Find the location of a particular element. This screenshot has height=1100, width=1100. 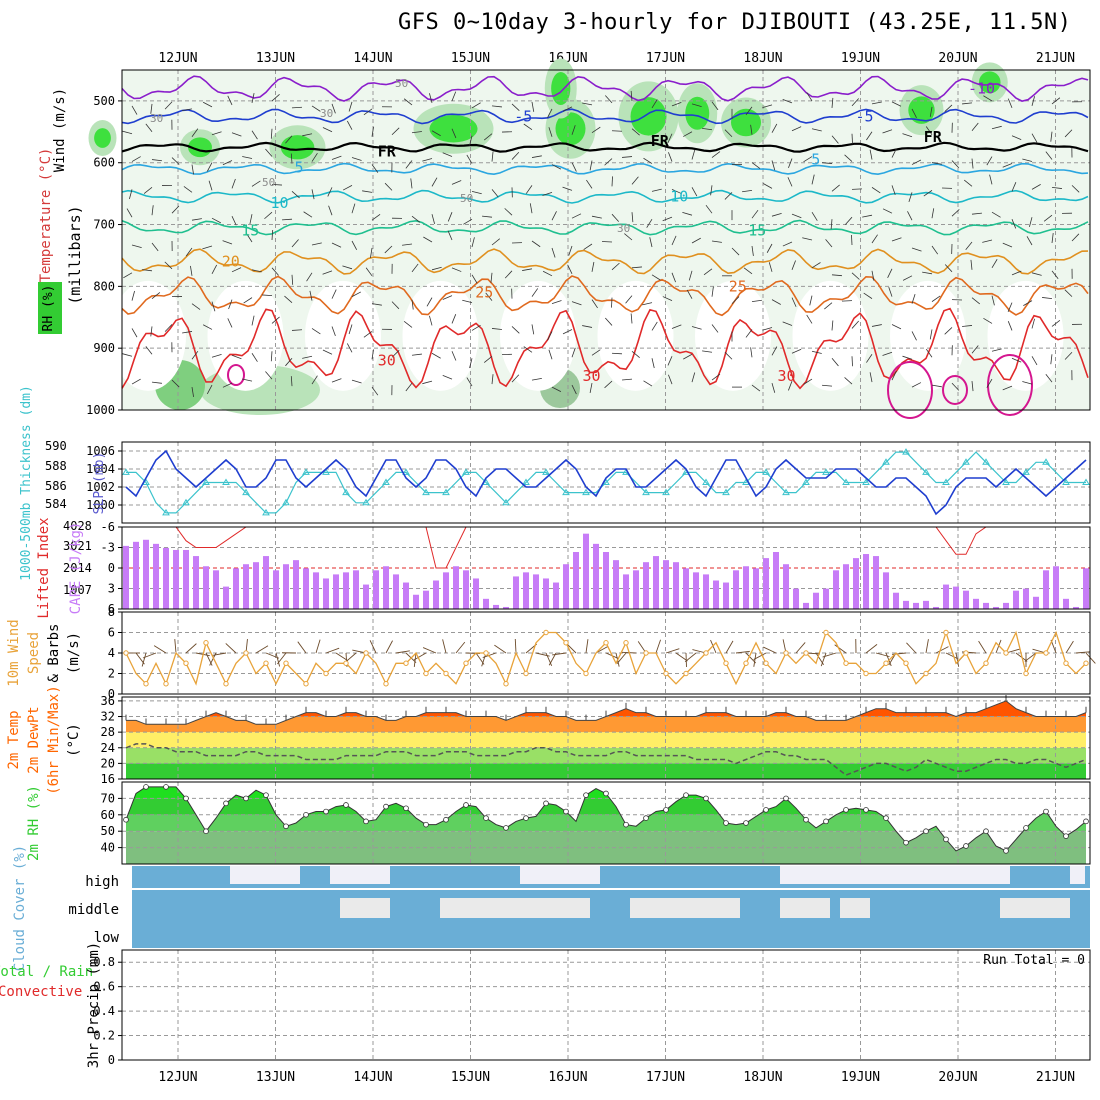

wind-frame is located at coordinates (606, 653).